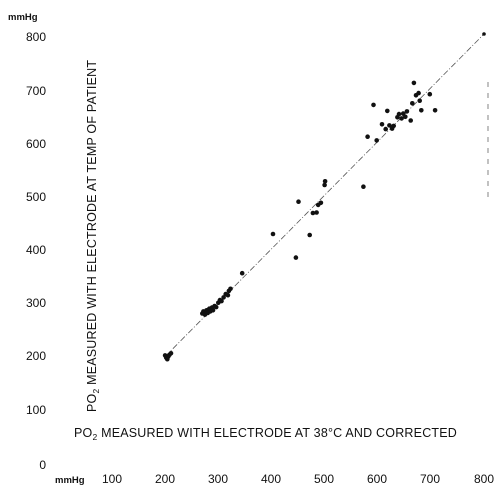  Describe the element at coordinates (36, 91) in the screenshot. I see `y-tick-label: 700` at that location.